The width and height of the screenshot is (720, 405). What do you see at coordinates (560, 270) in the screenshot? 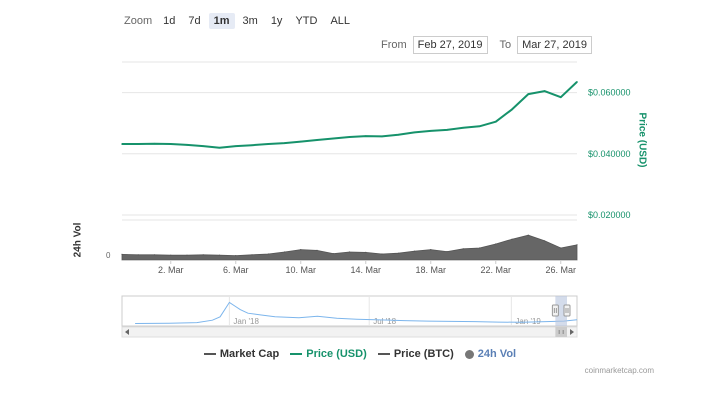
I see `x-tick-label: 26. Mar` at bounding box center [560, 270].